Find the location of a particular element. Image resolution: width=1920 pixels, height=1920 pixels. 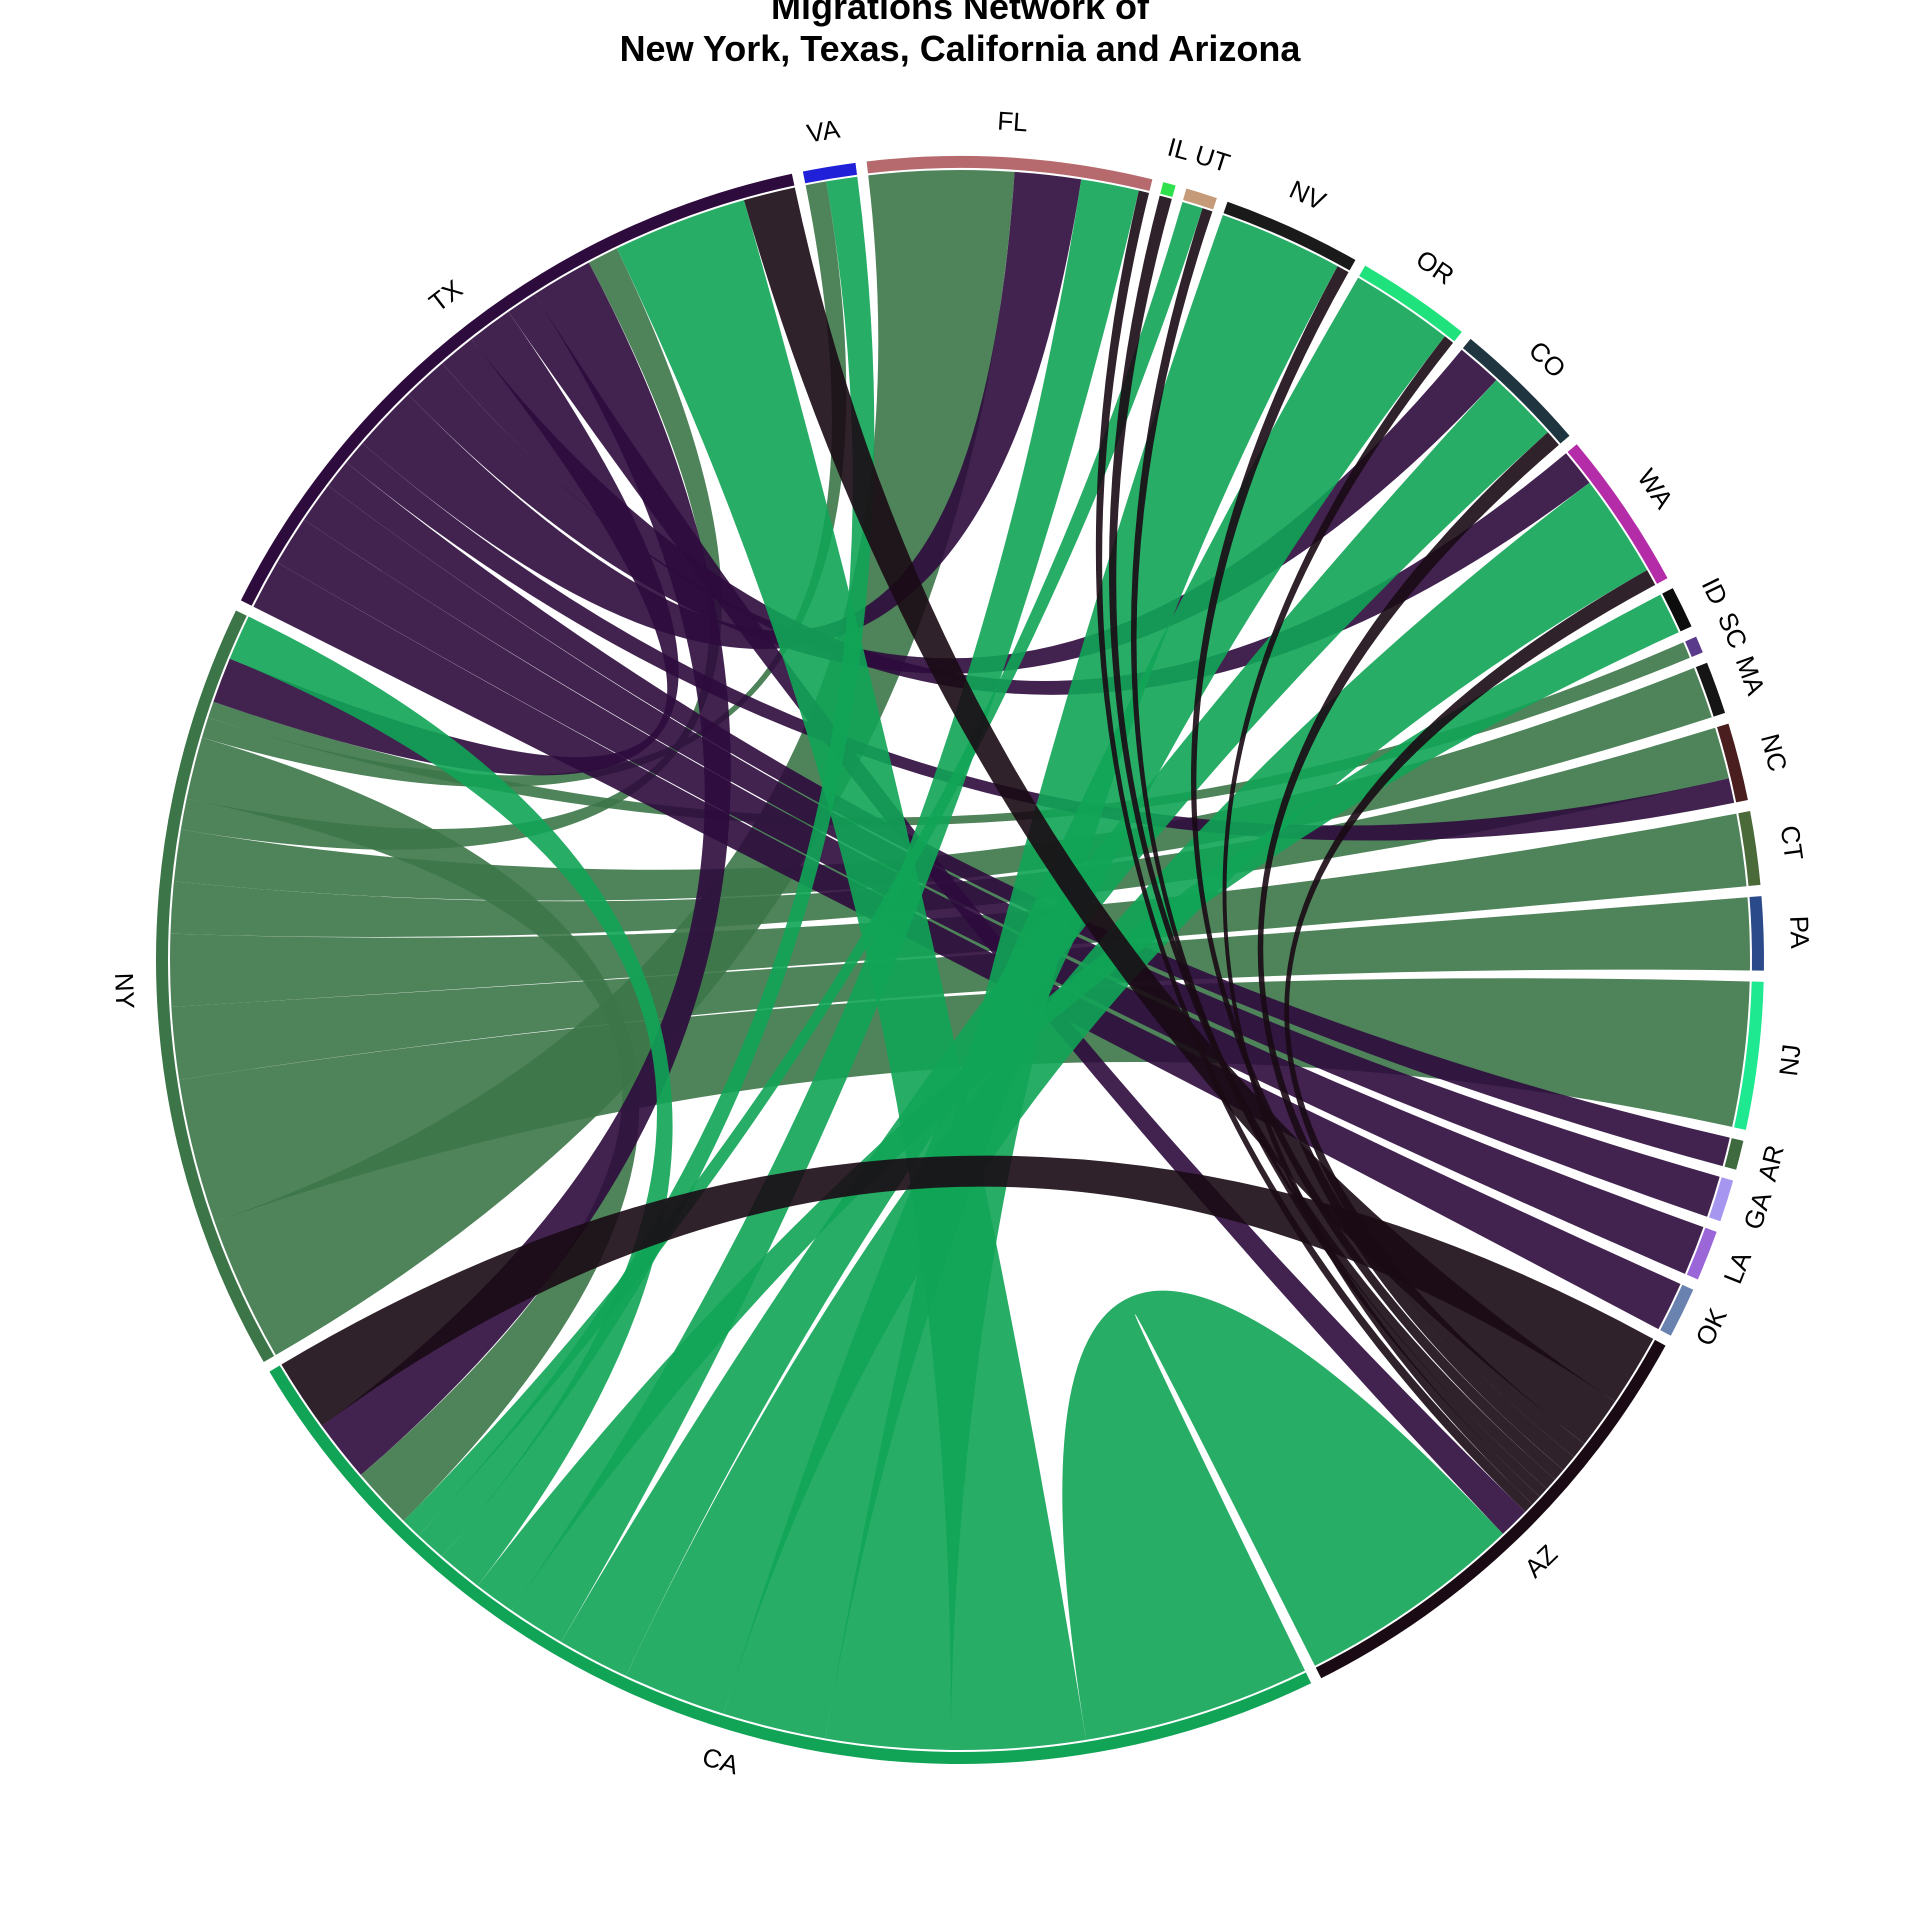

sector-label-fl: FL is located at coordinates (1012, 122).